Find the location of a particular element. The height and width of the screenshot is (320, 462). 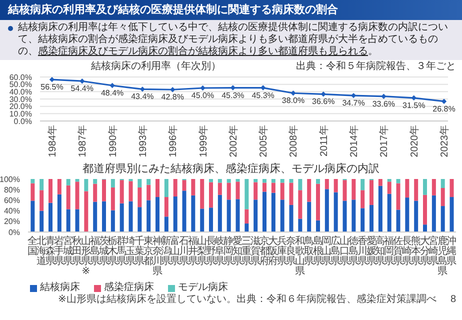

data-label: 54.4% is located at coordinates (82, 89).